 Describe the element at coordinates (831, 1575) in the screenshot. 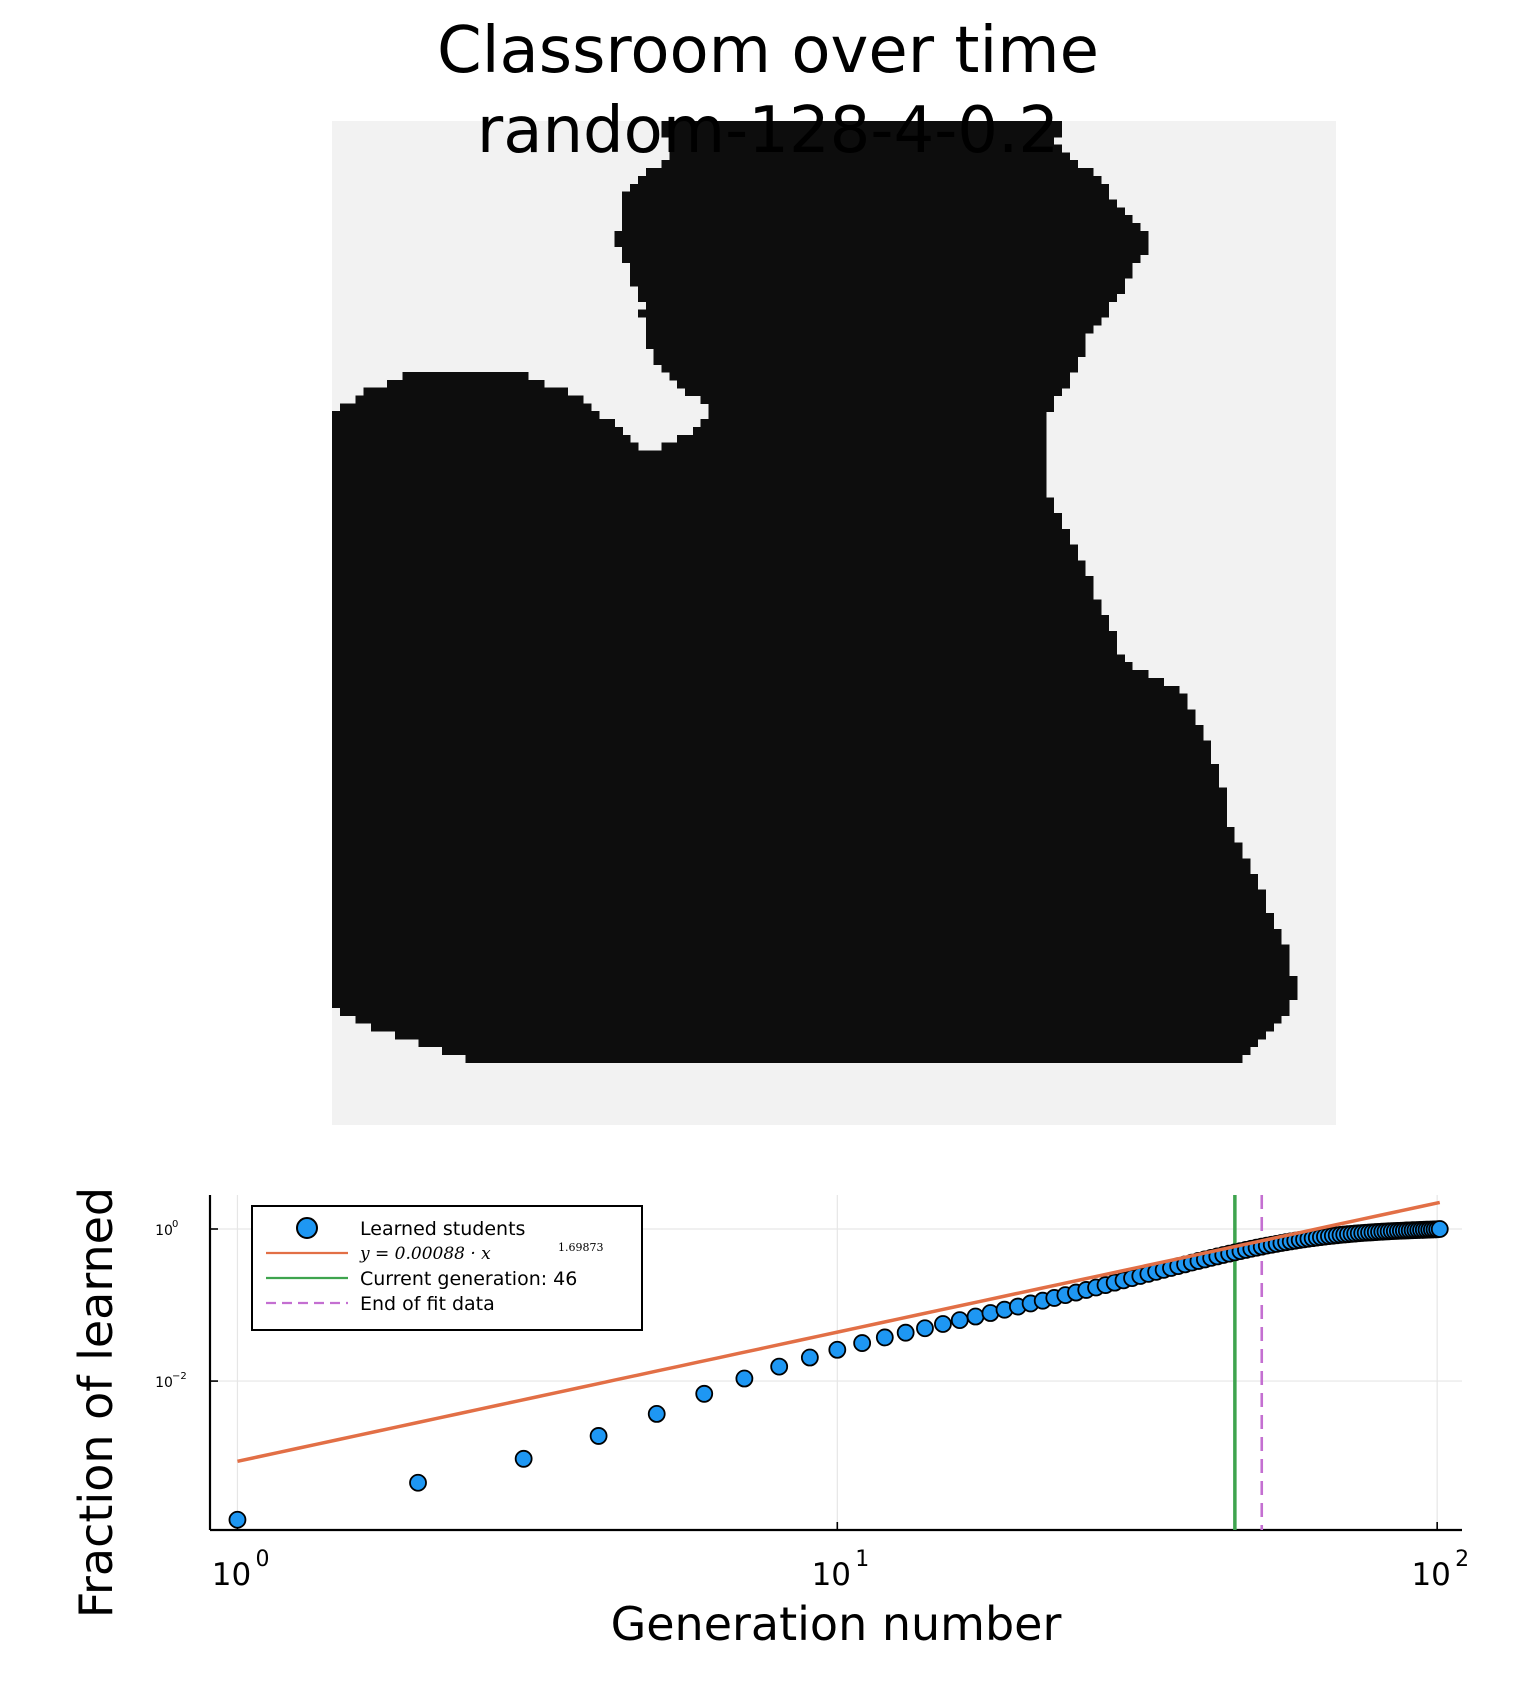

I see `x-tick-label-1: 10` at that location.